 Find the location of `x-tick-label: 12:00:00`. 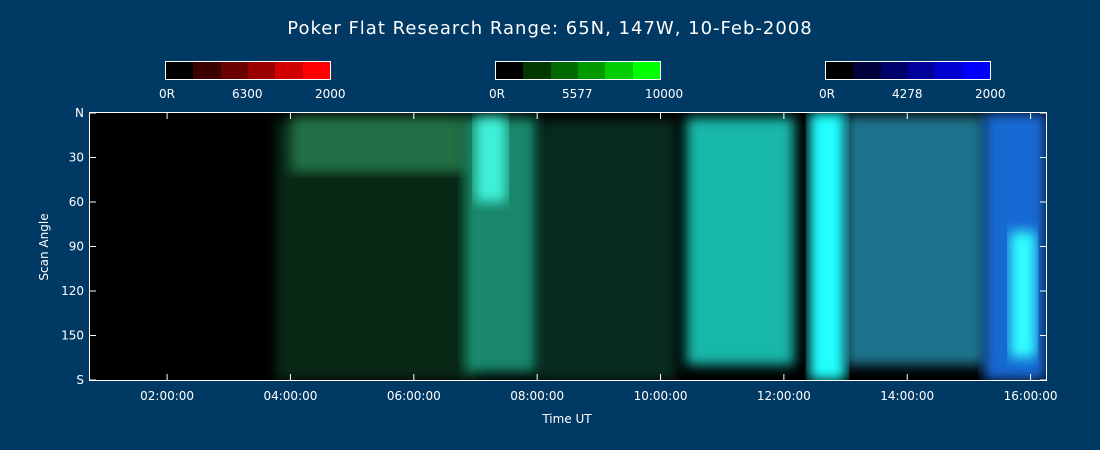

x-tick-label: 12:00:00 is located at coordinates (784, 396).